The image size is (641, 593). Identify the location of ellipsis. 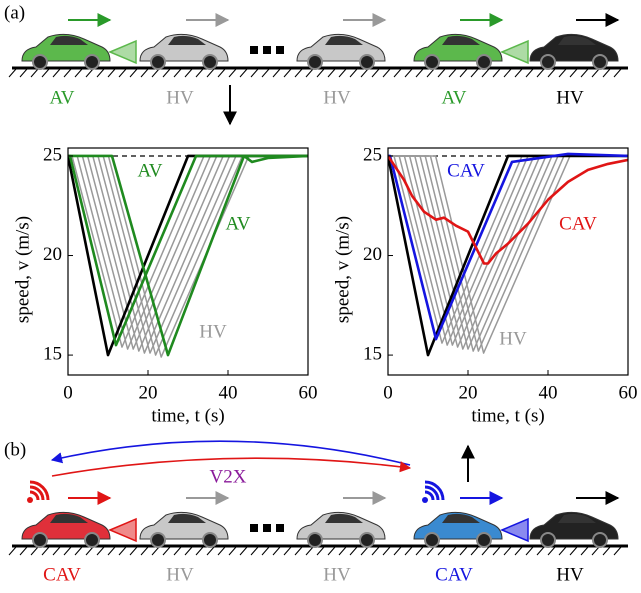
(280, 50).